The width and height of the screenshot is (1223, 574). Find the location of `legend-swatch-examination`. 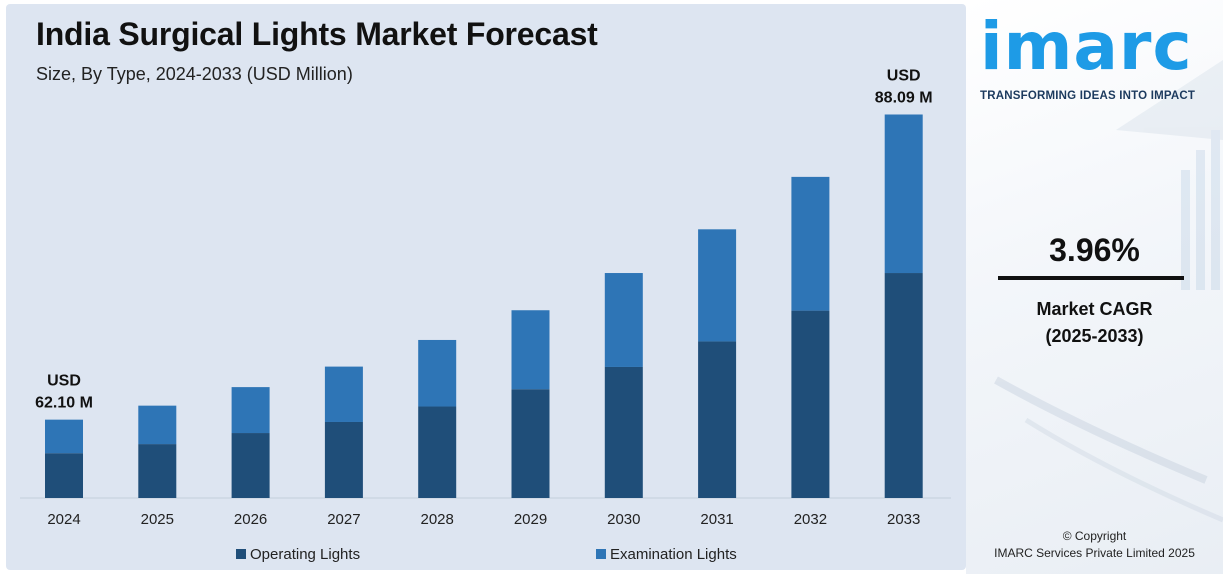

legend-swatch-examination is located at coordinates (601, 554).